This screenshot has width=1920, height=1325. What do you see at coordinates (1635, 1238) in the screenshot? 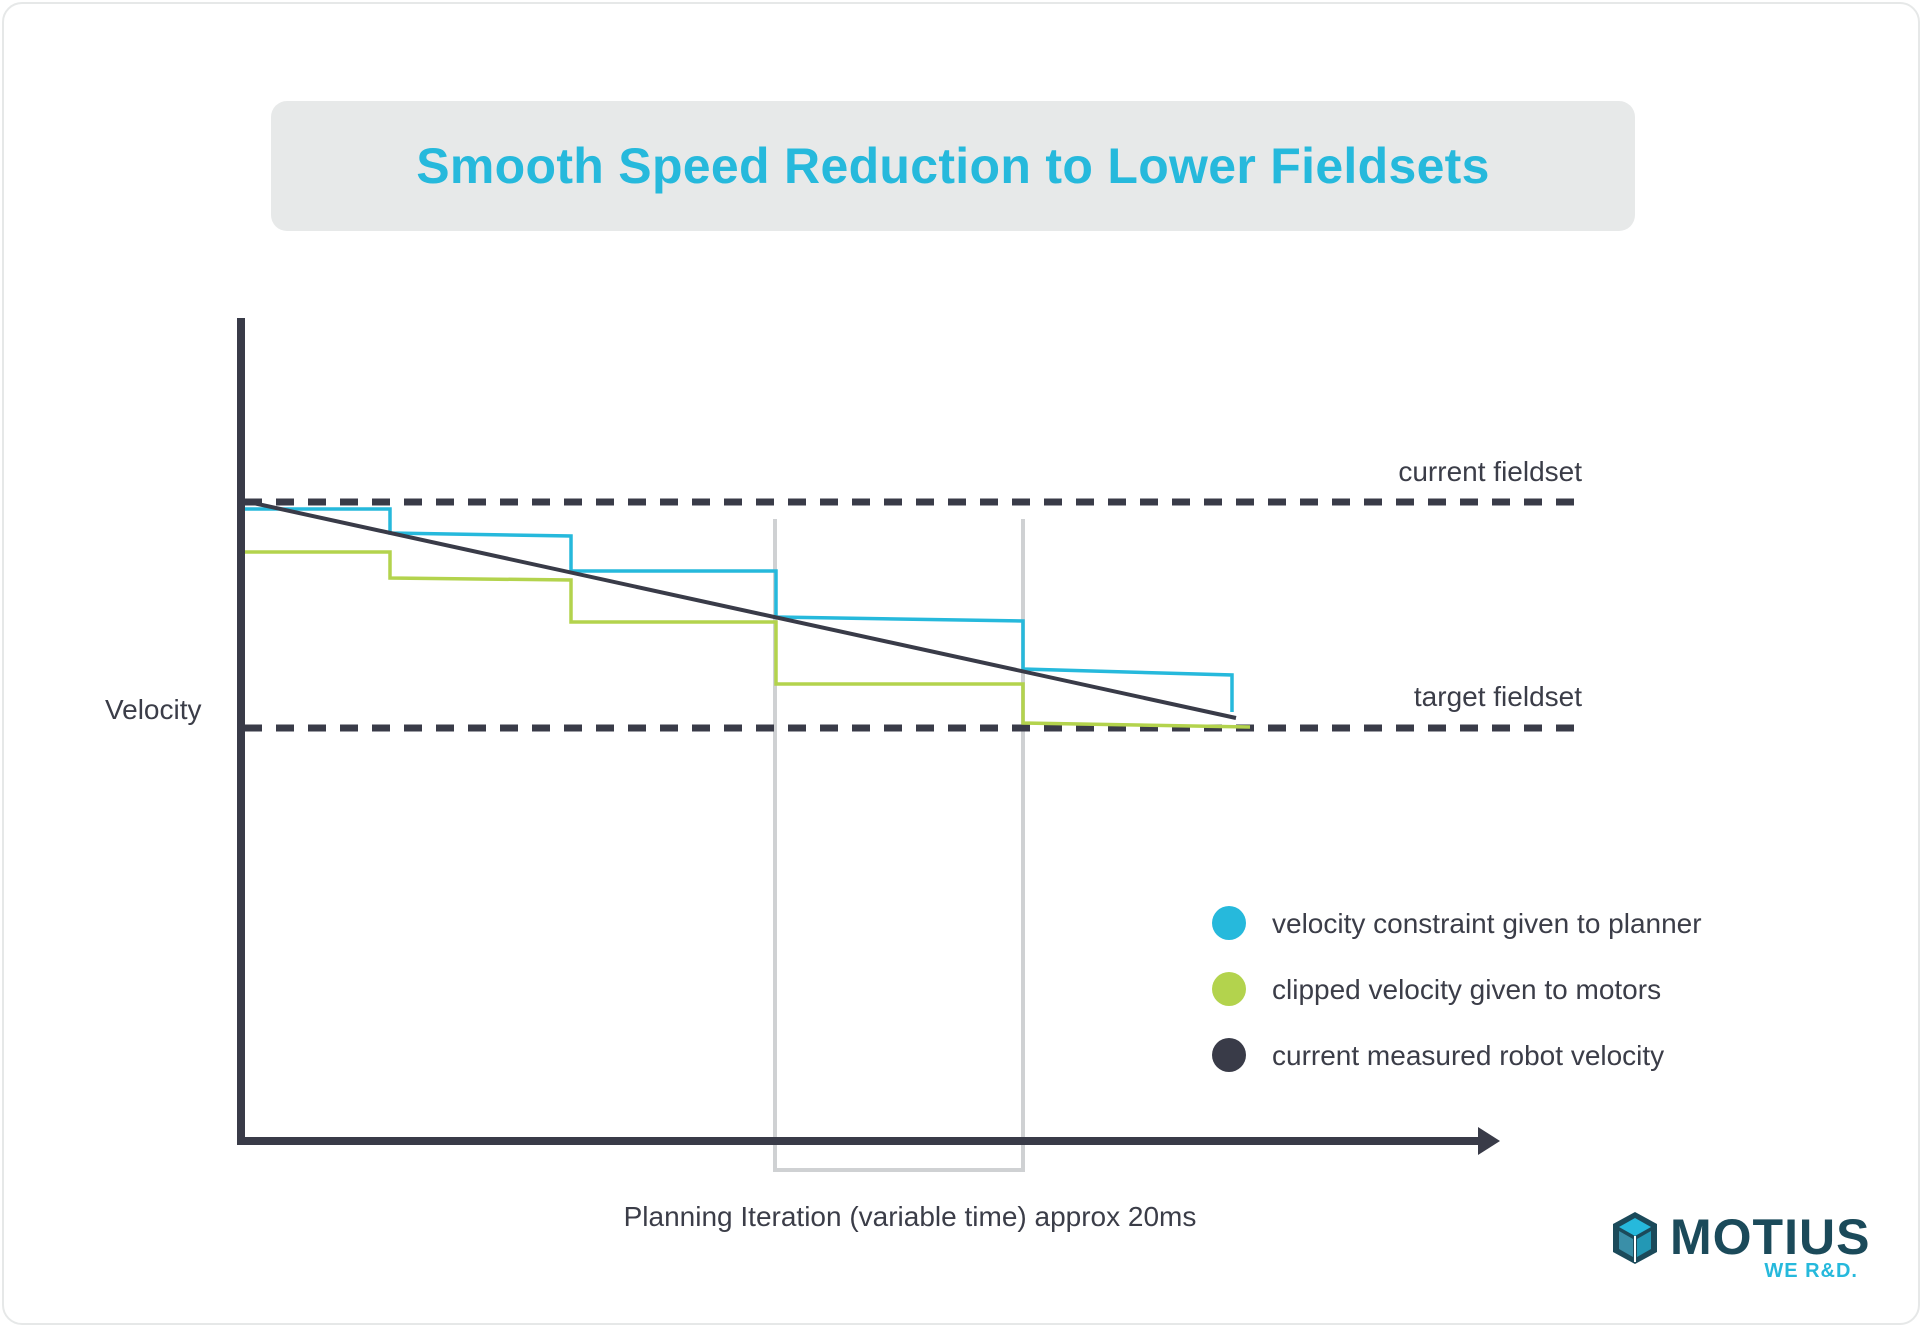
I see `motius-cube-icon` at bounding box center [1635, 1238].